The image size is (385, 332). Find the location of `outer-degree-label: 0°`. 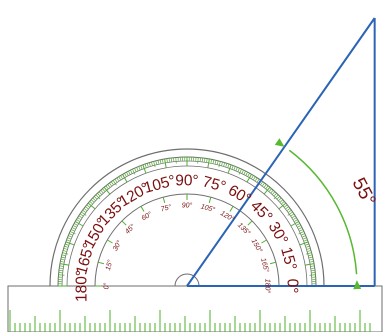

outer-degree-label: 0° is located at coordinates (292, 286).